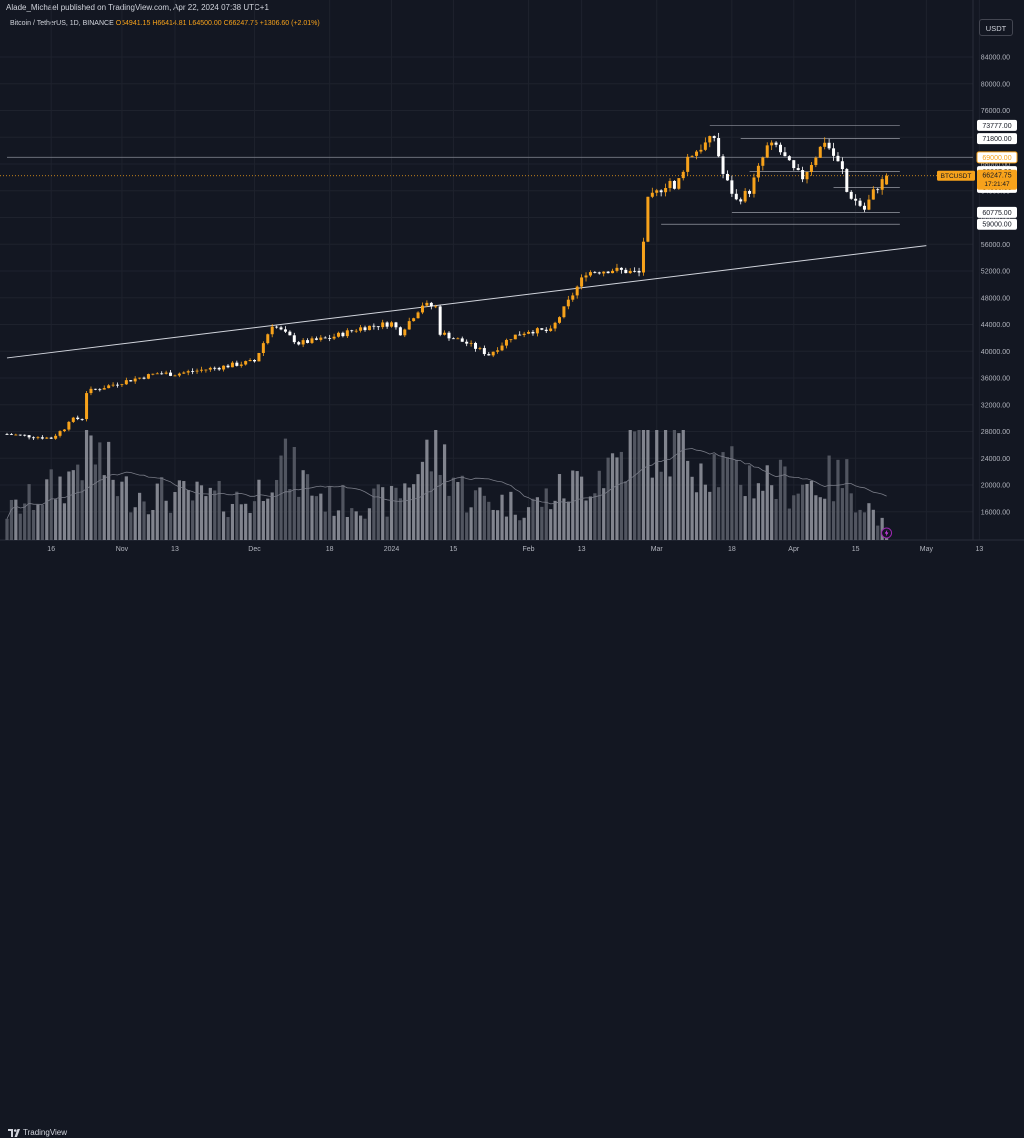 The height and width of the screenshot is (1138, 1024). Describe the element at coordinates (995, 165) in the screenshot. I see `price-tick-label: 68000.00` at that location.